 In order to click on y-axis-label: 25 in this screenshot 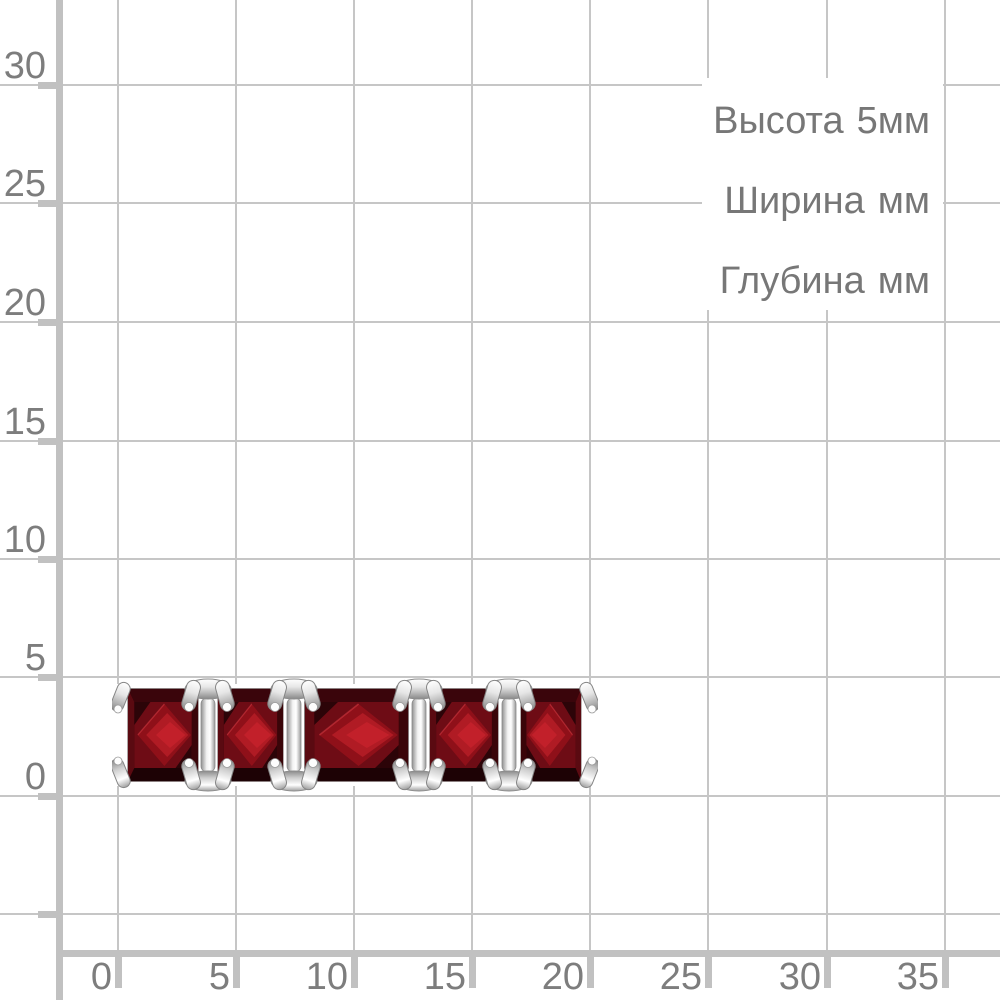, I will do `click(24, 184)`.